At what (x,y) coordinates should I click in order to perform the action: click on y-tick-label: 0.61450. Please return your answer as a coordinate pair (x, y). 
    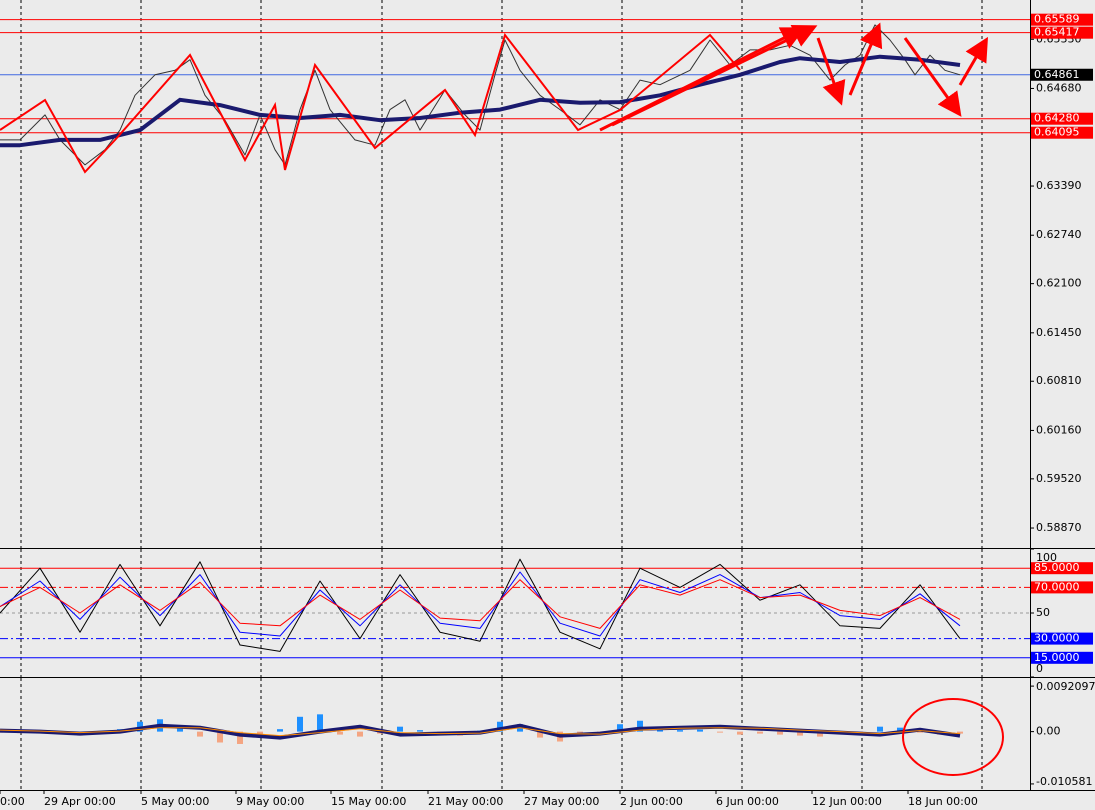
    Looking at the image, I should click on (1059, 332).